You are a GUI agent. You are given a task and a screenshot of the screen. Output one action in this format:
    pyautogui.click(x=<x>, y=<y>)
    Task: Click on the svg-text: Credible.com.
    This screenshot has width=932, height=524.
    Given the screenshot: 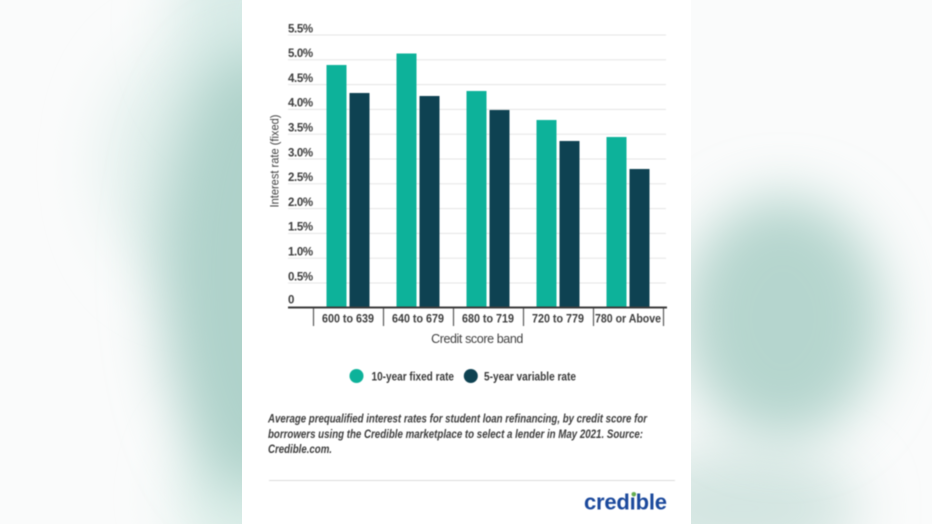 What is the action you would take?
    pyautogui.click(x=300, y=449)
    